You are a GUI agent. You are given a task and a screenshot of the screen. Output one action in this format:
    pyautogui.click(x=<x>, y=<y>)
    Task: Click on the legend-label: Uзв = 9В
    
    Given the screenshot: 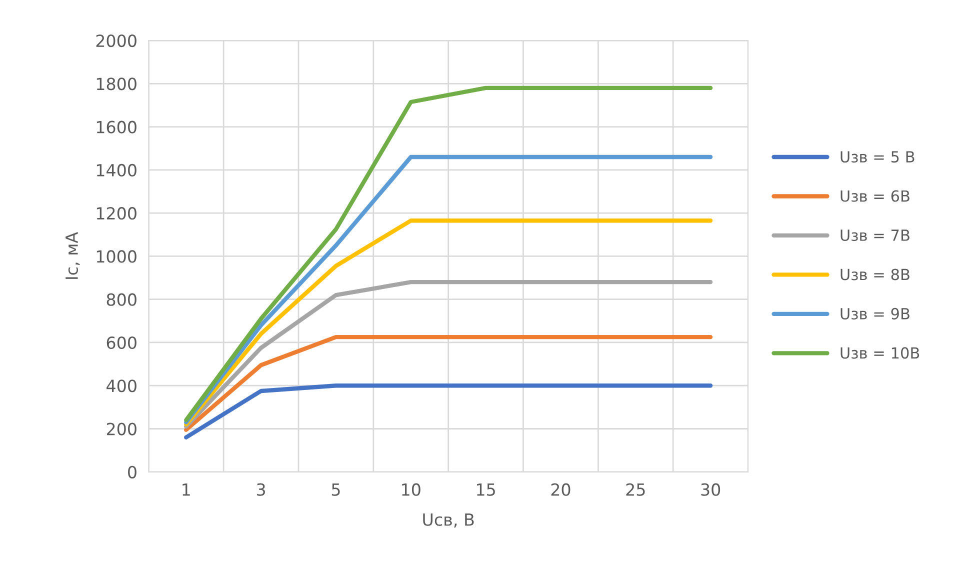 What is the action you would take?
    pyautogui.click(x=875, y=314)
    